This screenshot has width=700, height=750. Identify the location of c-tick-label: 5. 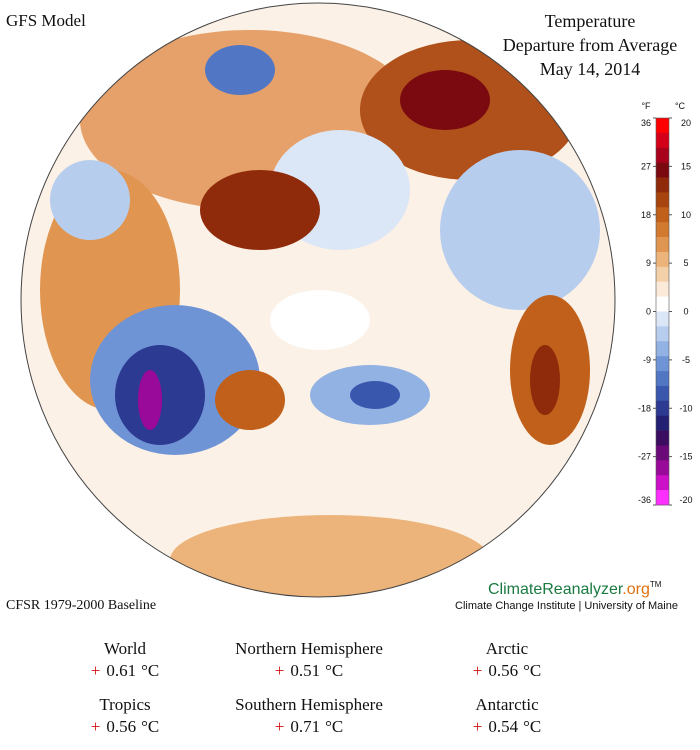
(685, 263).